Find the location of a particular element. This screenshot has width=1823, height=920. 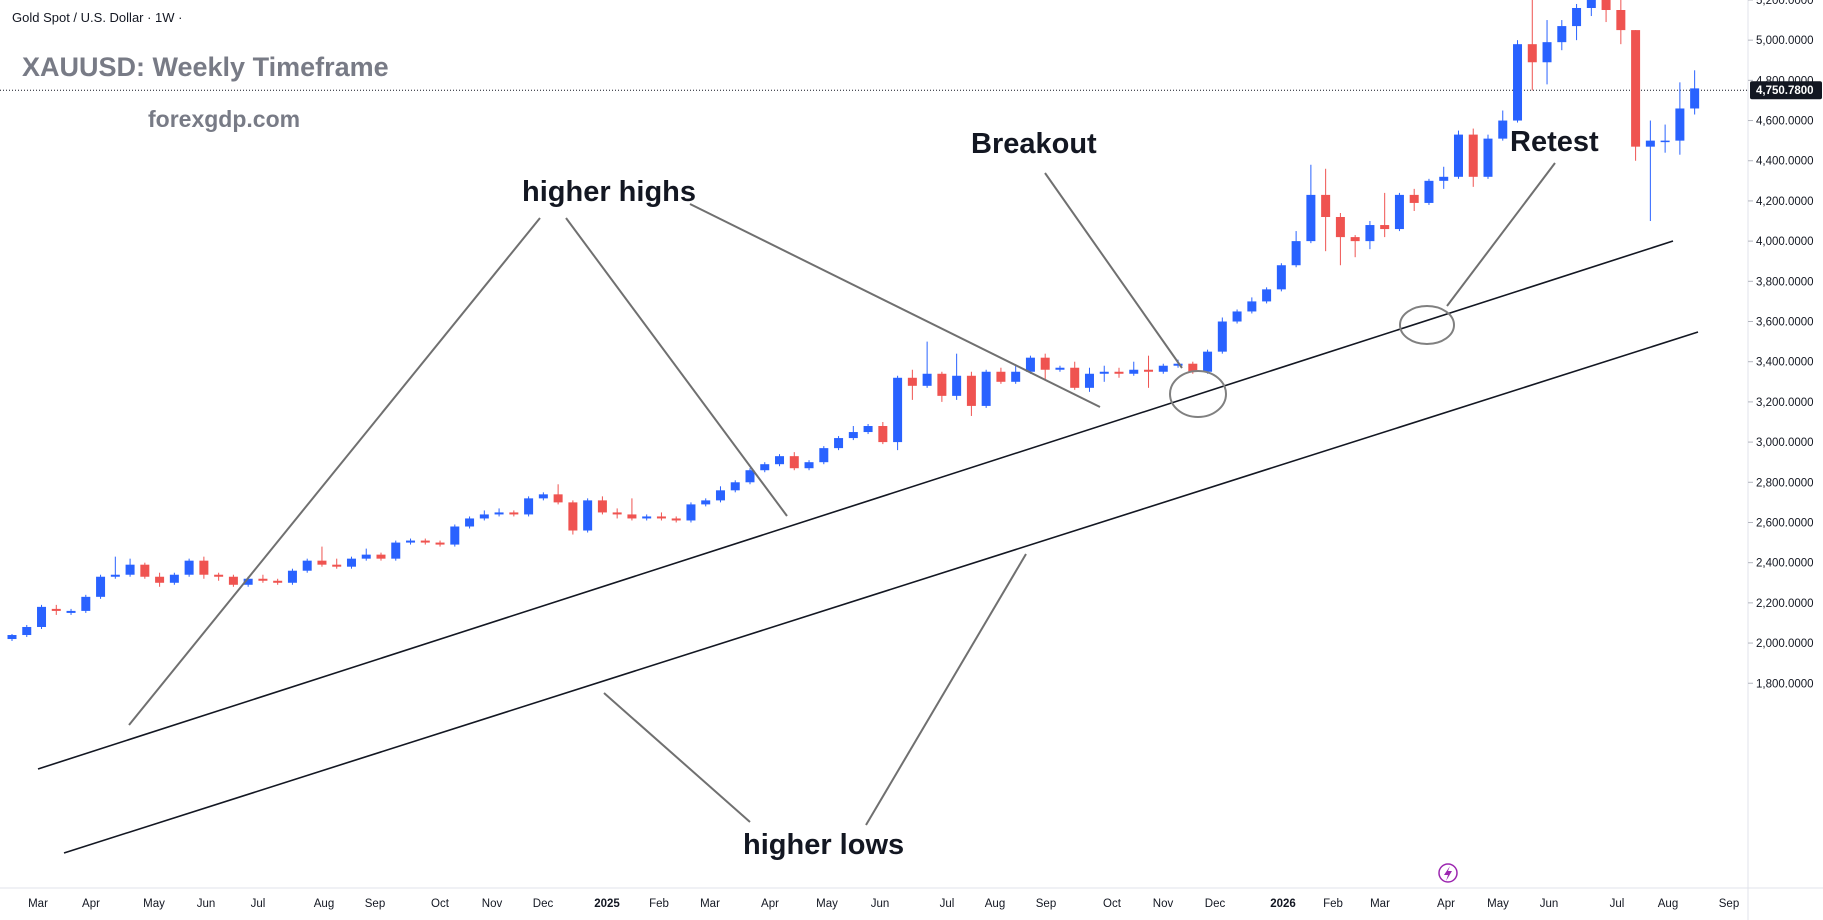

lightning-icon-bolt is located at coordinates (1448, 873).